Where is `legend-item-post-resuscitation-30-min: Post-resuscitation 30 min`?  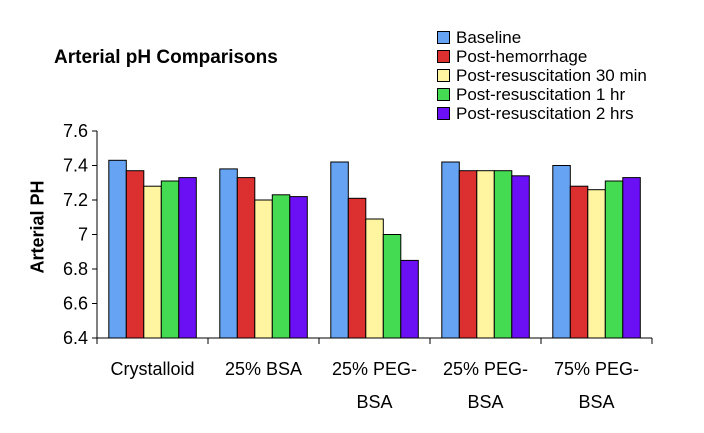
legend-item-post-resuscitation-30-min: Post-resuscitation 30 min is located at coordinates (542, 75).